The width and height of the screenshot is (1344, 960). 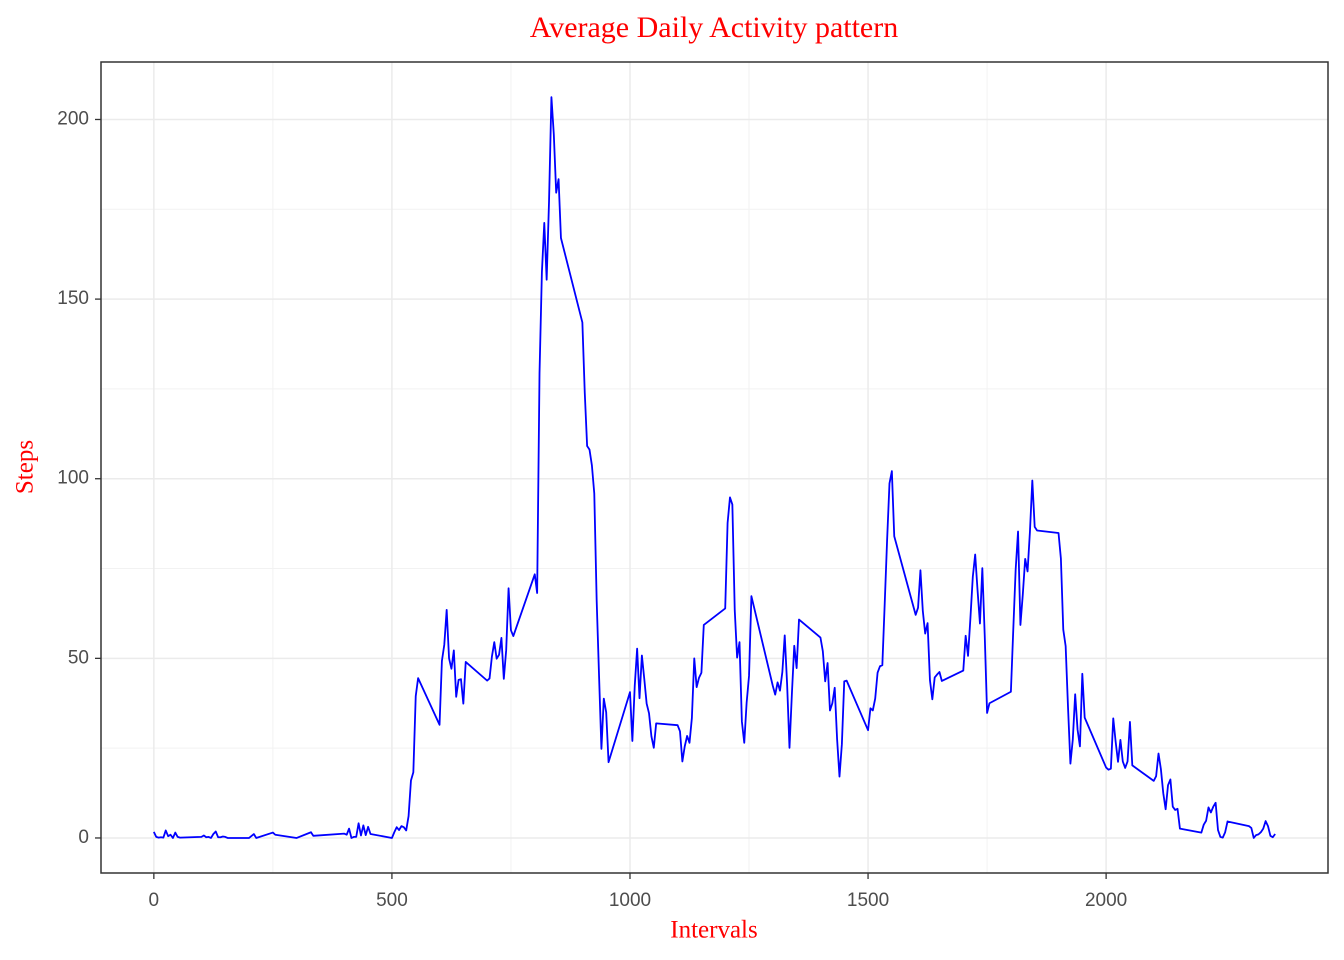 I want to click on x-tick-label: 0, so click(x=154, y=900).